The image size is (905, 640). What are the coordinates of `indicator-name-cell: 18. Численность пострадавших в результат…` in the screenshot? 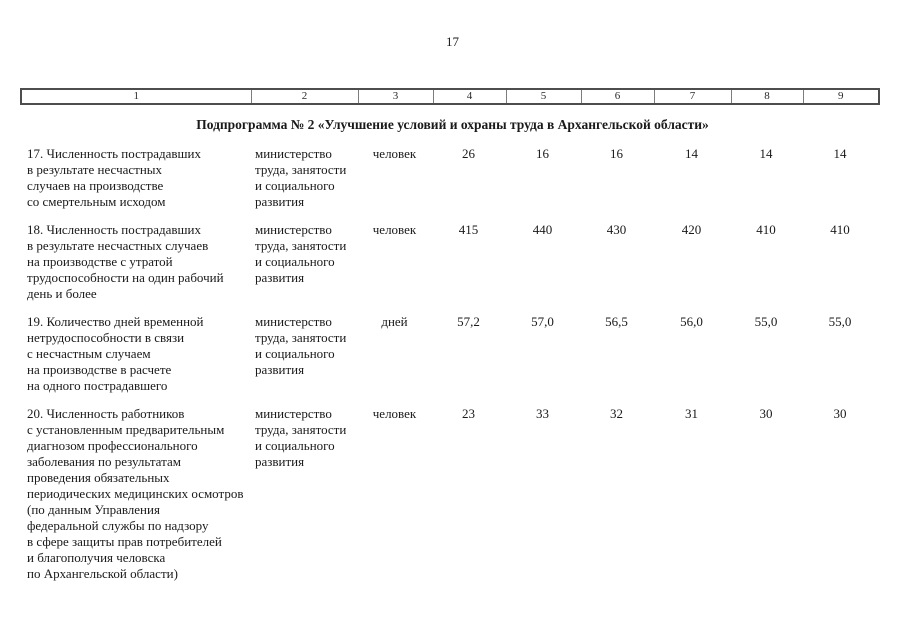 It's located at (125, 261).